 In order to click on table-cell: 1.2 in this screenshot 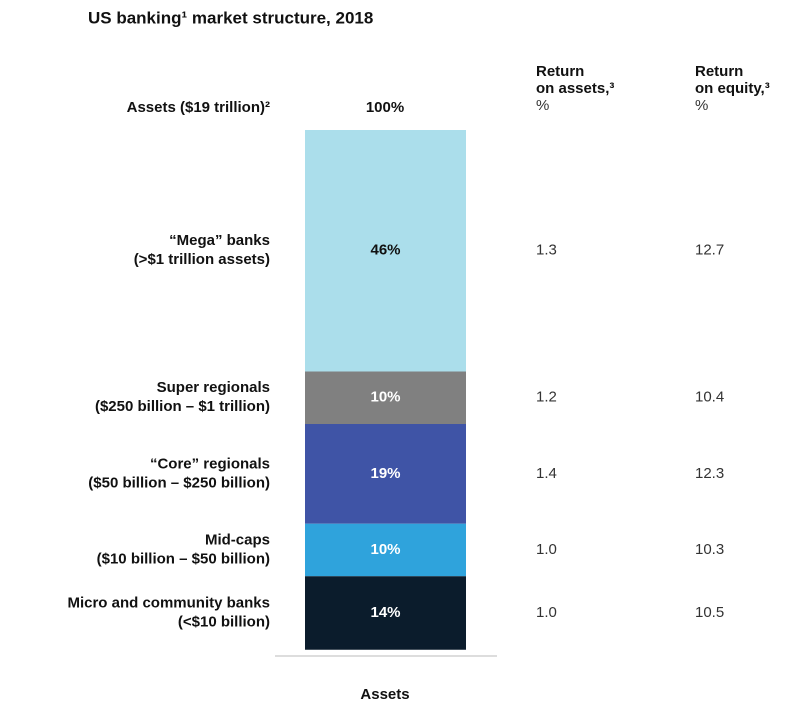, I will do `click(546, 397)`.